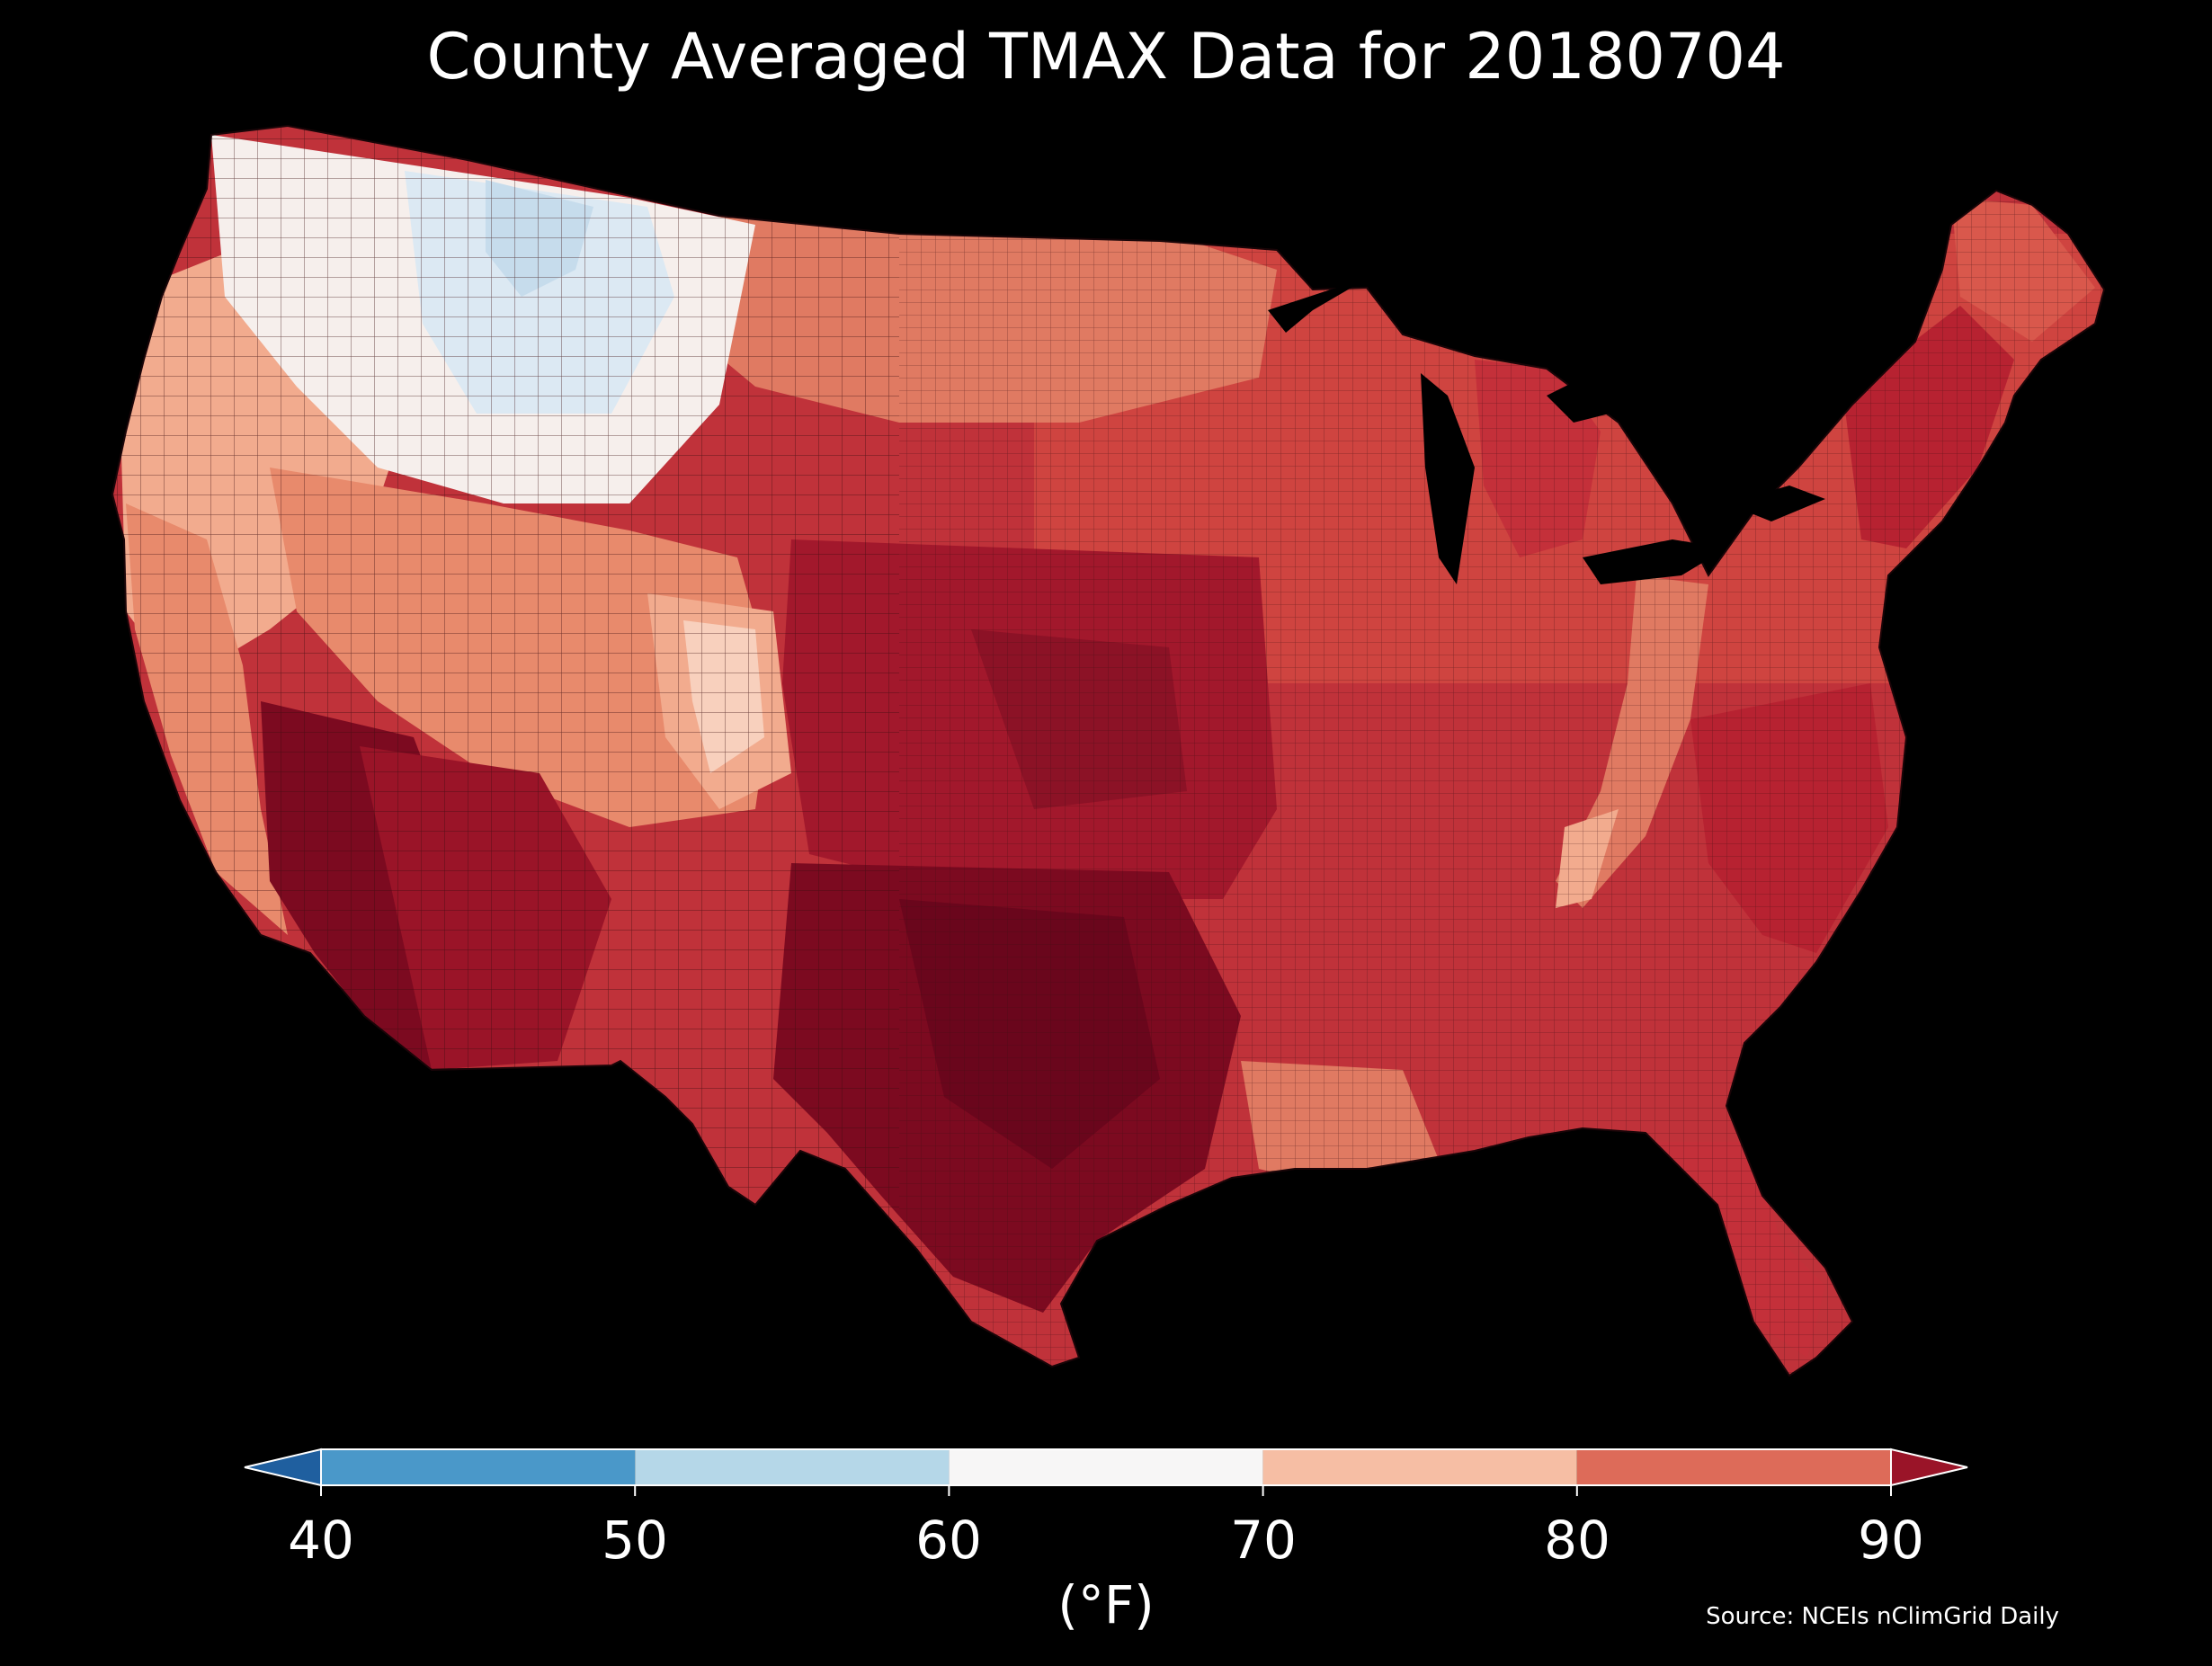  Describe the element at coordinates (1891, 1540) in the screenshot. I see `colorbar-tick-90: 90` at that location.